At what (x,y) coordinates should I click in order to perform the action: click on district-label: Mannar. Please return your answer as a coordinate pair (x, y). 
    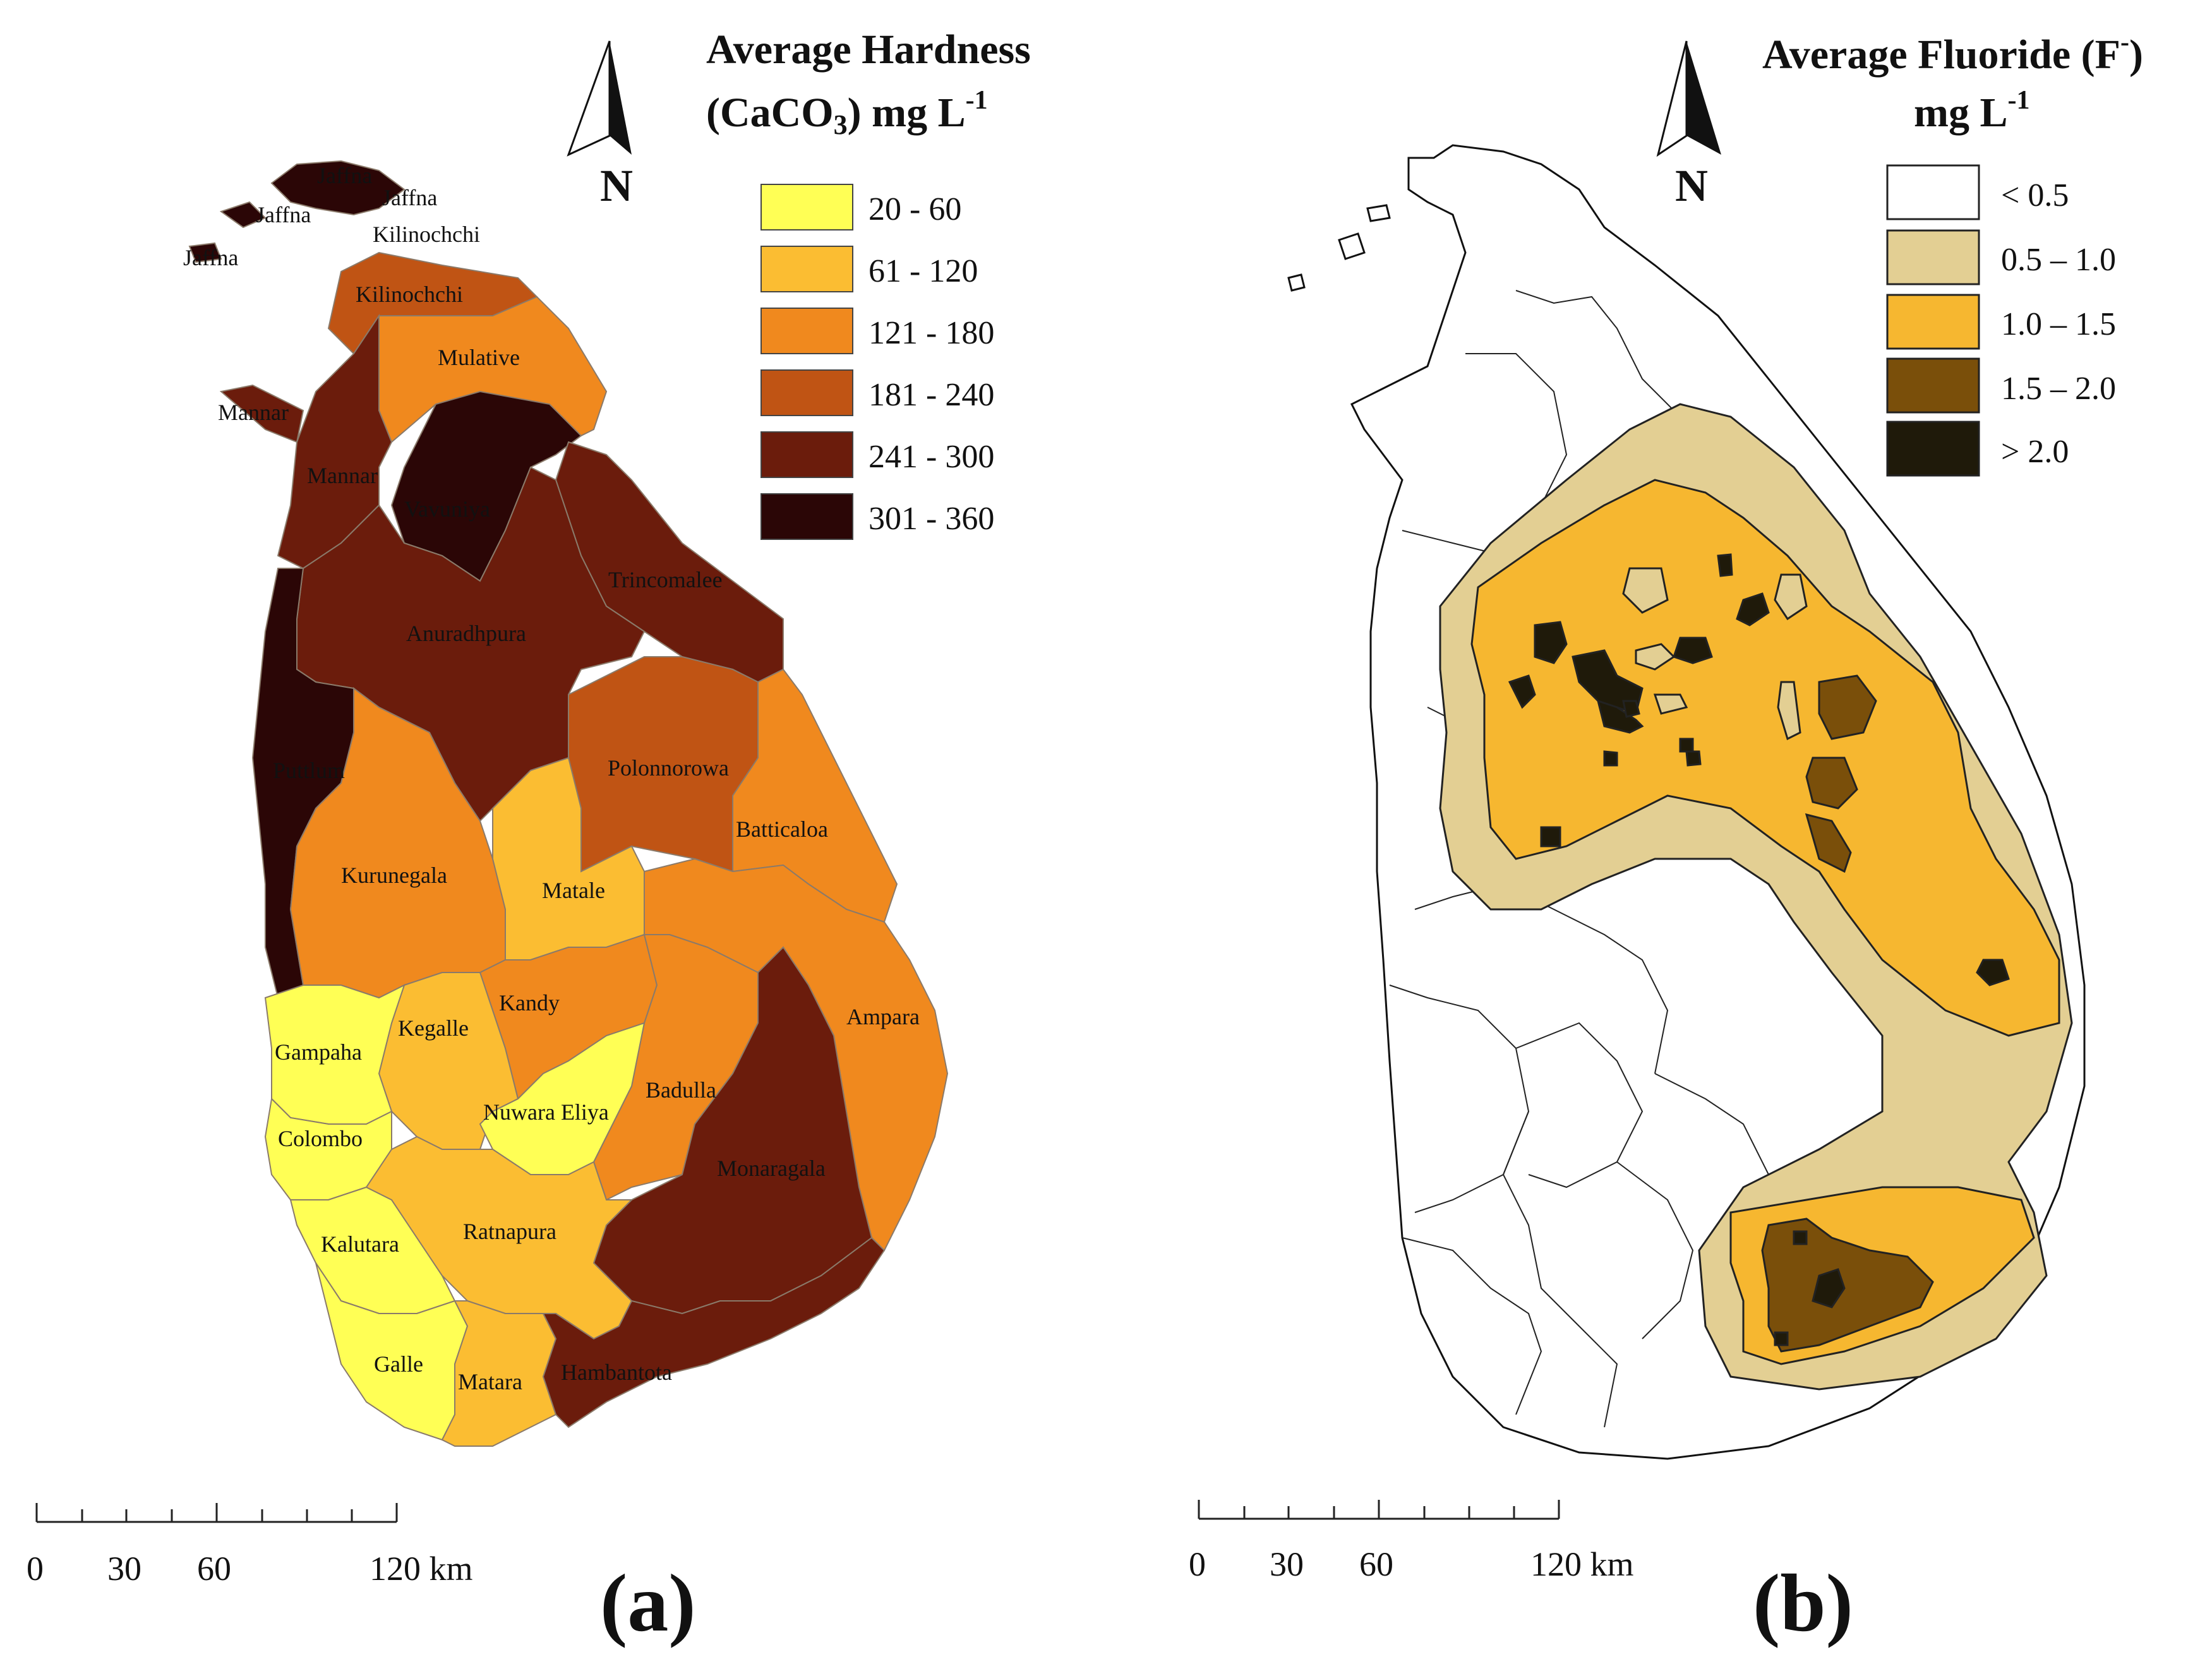
    Looking at the image, I should click on (253, 412).